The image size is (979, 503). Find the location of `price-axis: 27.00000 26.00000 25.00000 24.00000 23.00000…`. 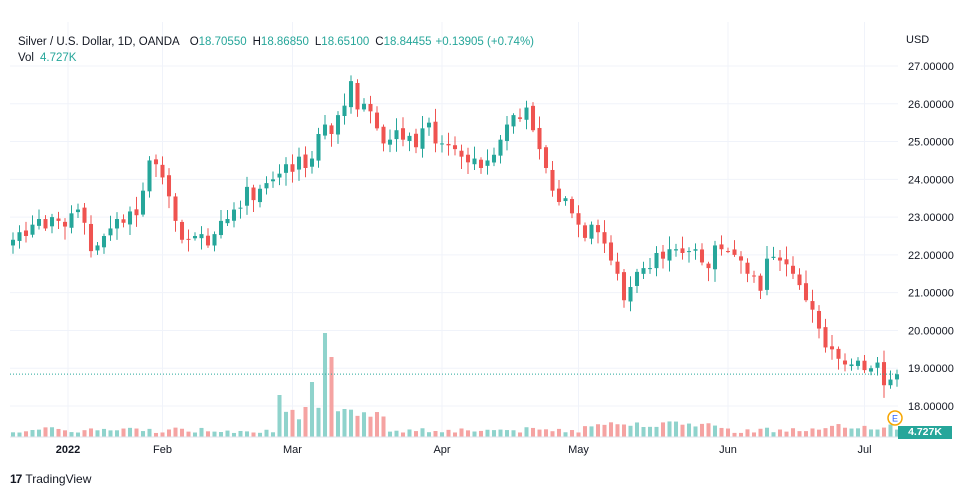

price-axis: 27.00000 26.00000 25.00000 24.00000 23.00000… is located at coordinates (931, 237).